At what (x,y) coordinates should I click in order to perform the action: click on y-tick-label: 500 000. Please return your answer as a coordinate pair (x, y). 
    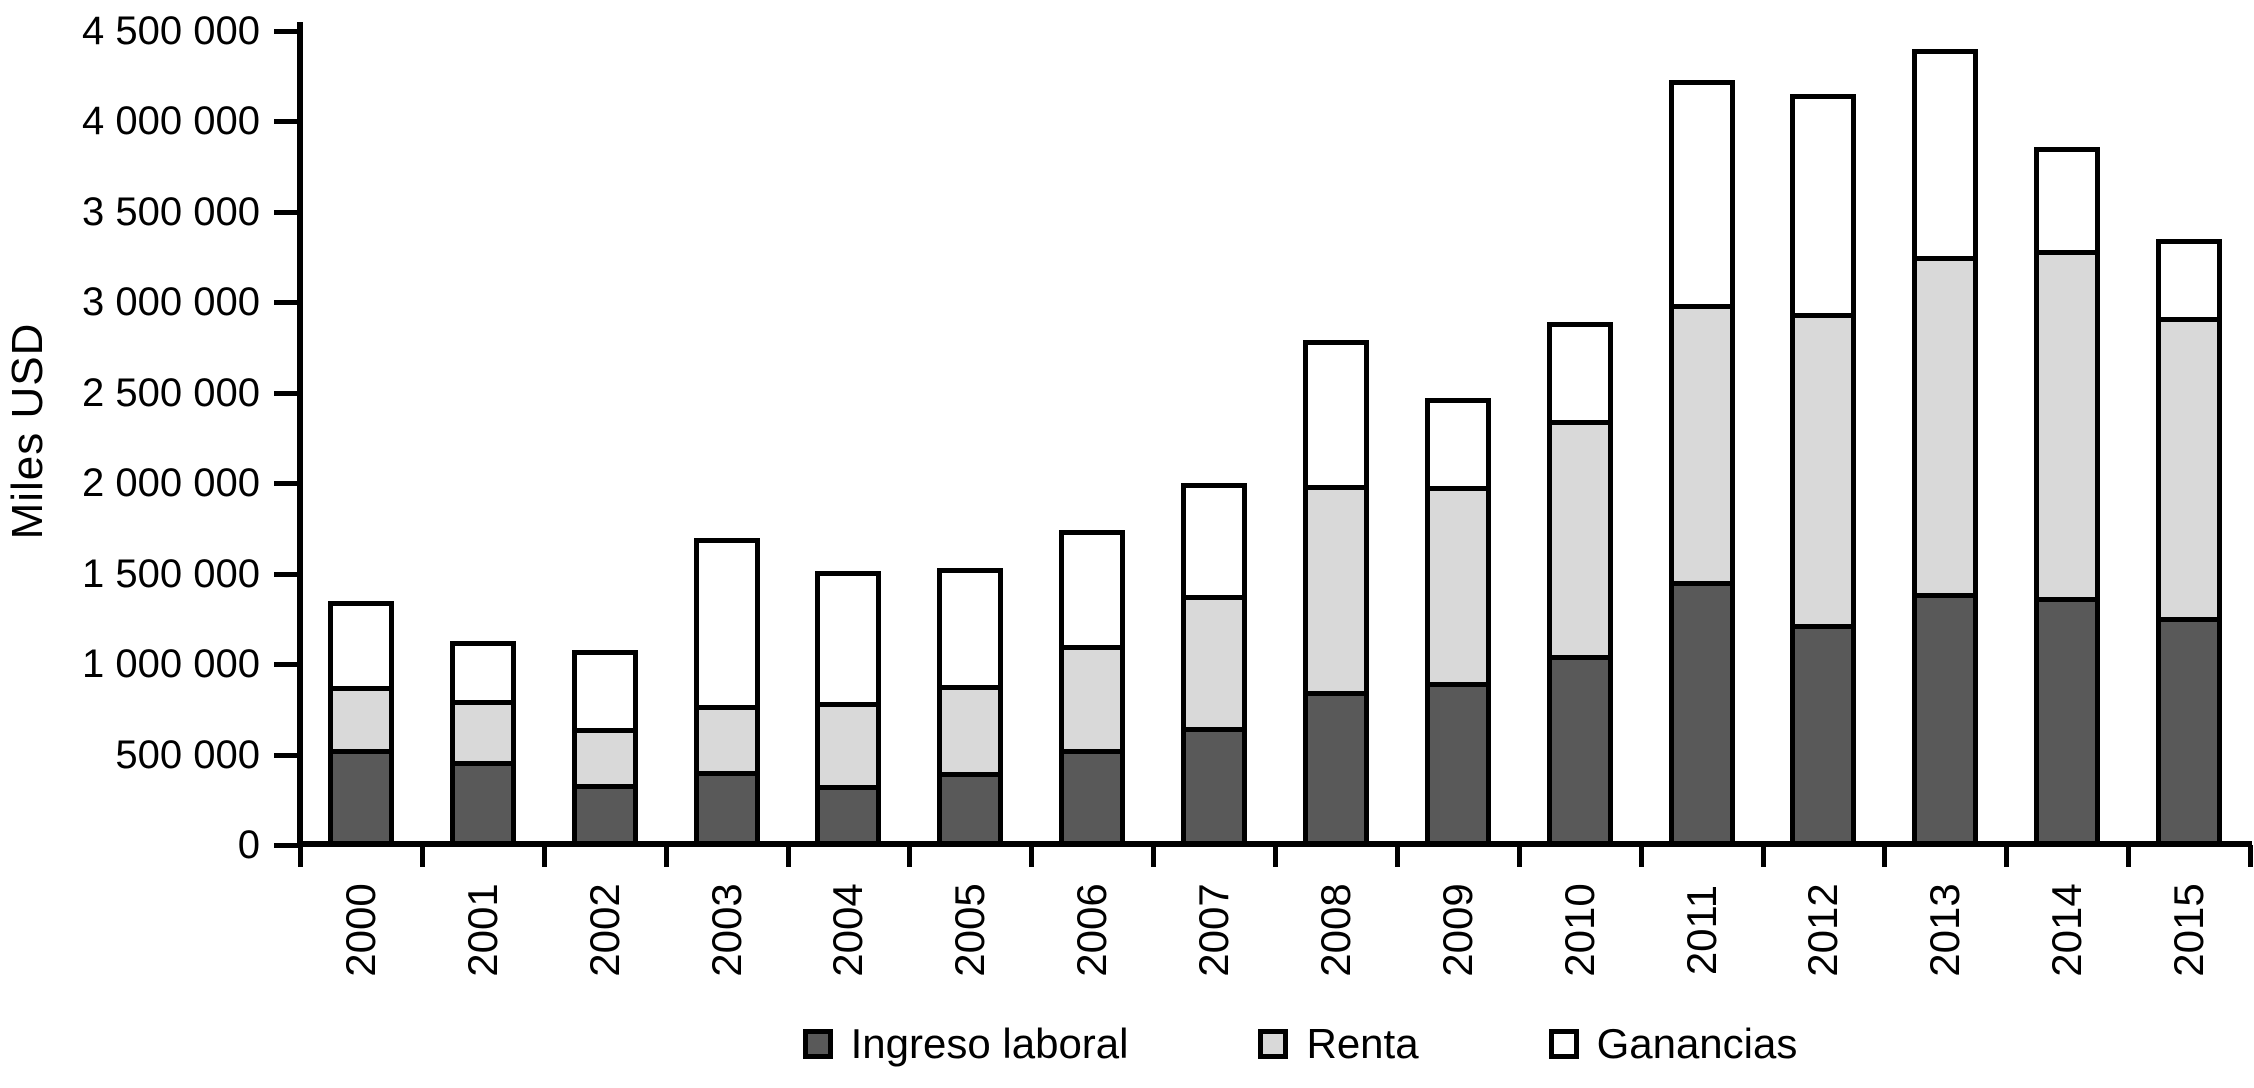
    Looking at the image, I should click on (187, 754).